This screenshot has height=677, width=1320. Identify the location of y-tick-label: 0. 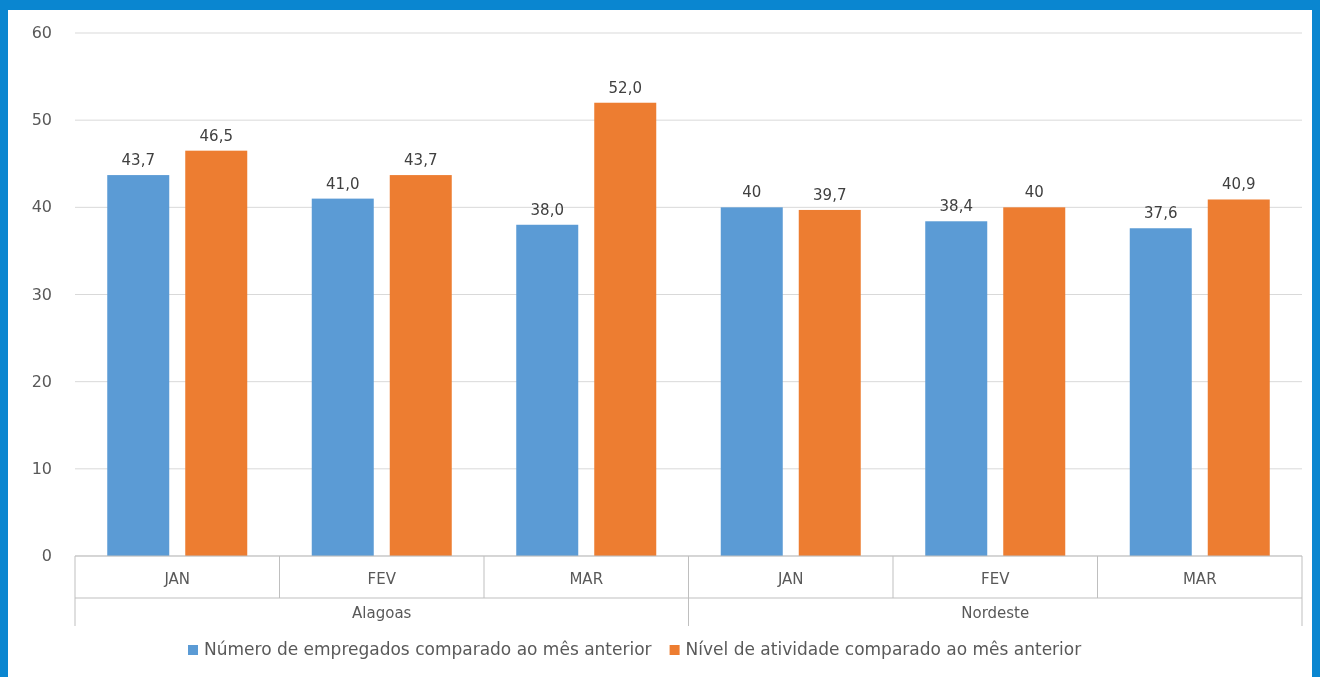
(46, 555).